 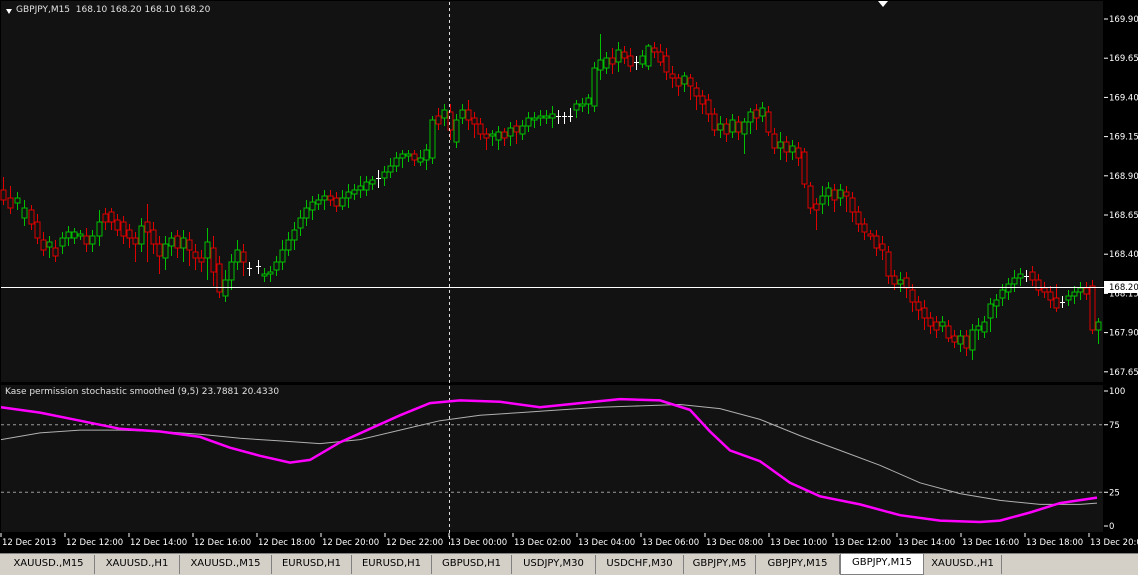 What do you see at coordinates (9, 11) in the screenshot?
I see `chart-menu-triangle-icon` at bounding box center [9, 11].